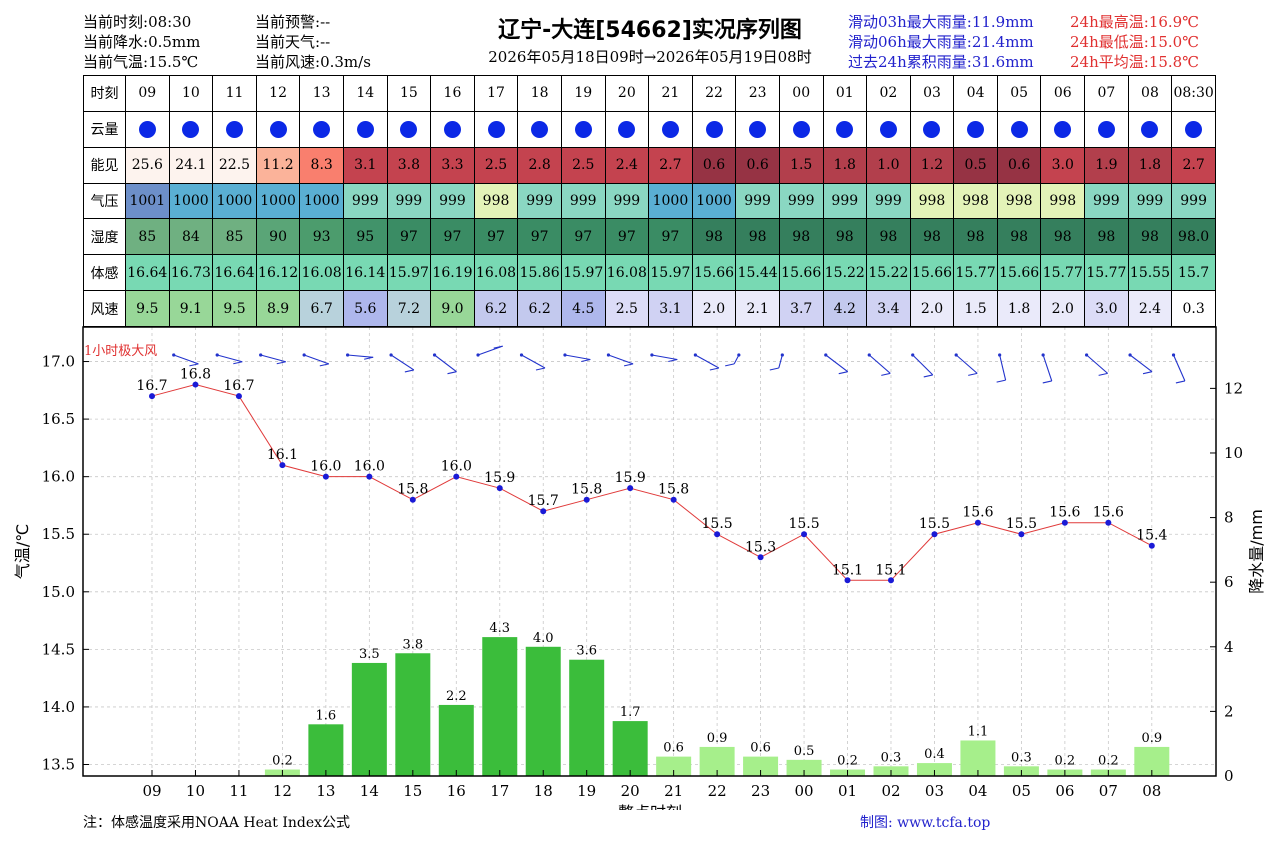 The width and height of the screenshot is (1280, 843). Describe the element at coordinates (278, 237) in the screenshot. I see `humidity-cell: 90` at that location.